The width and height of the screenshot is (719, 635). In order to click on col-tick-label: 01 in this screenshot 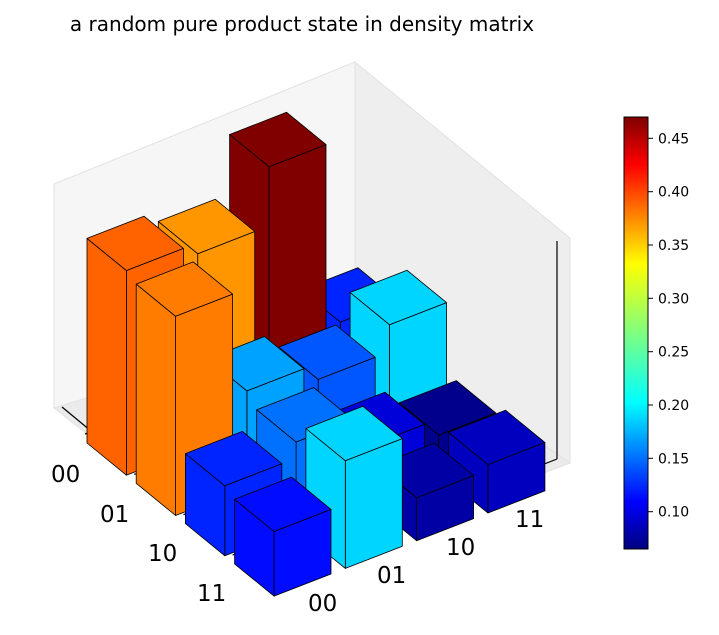, I will do `click(391, 576)`.